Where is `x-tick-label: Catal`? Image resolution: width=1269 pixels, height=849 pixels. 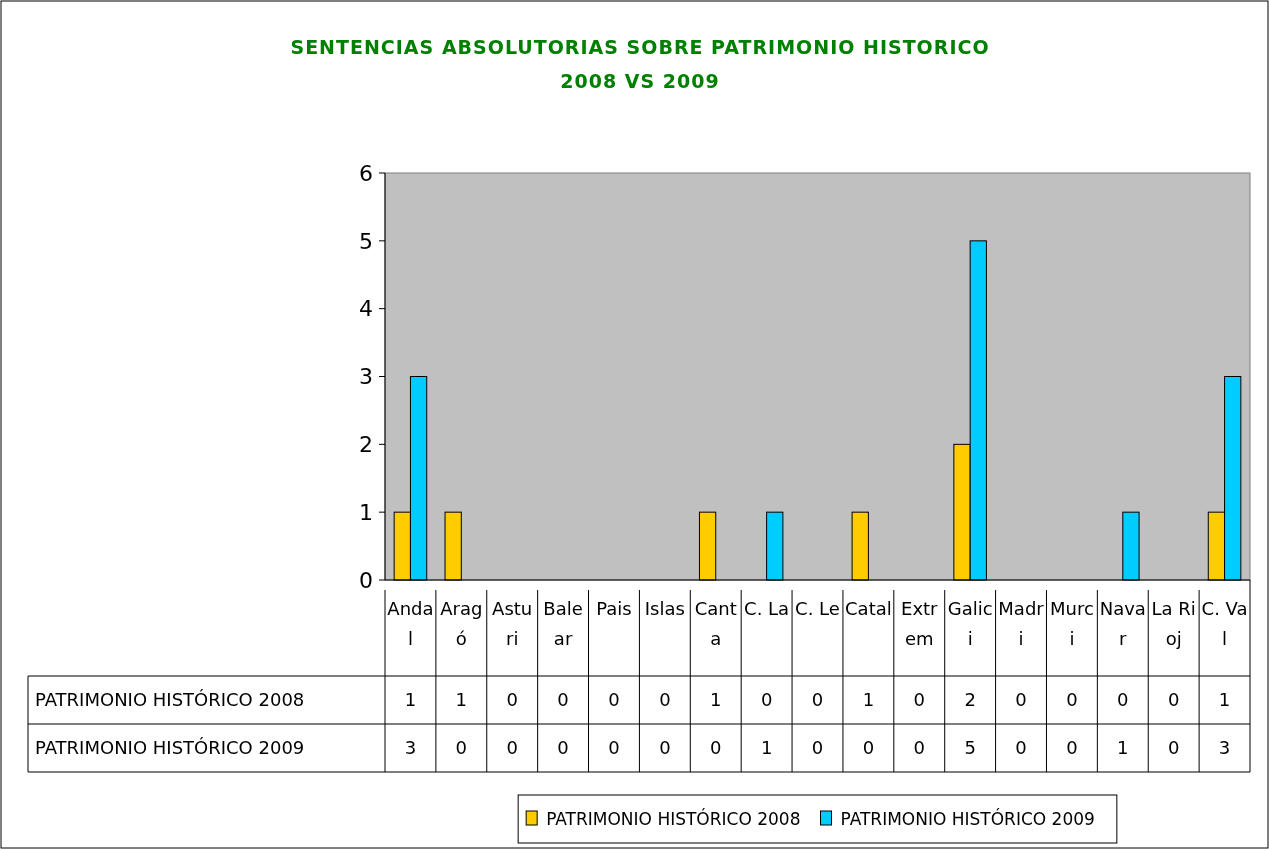
x-tick-label: Catal is located at coordinates (868, 608).